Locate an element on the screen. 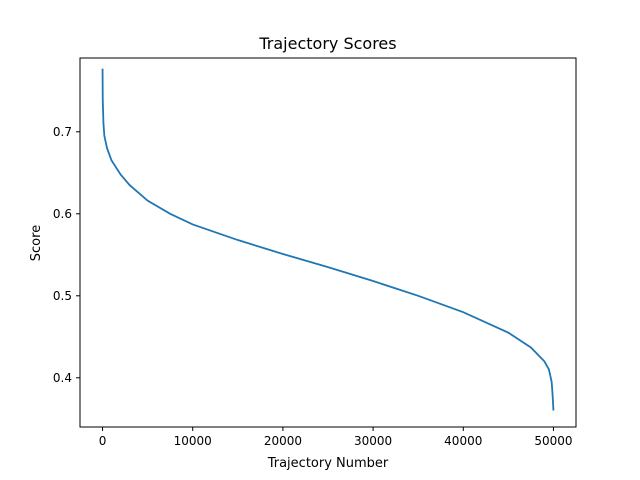  y-tick-label: 0.6 is located at coordinates (62, 214).